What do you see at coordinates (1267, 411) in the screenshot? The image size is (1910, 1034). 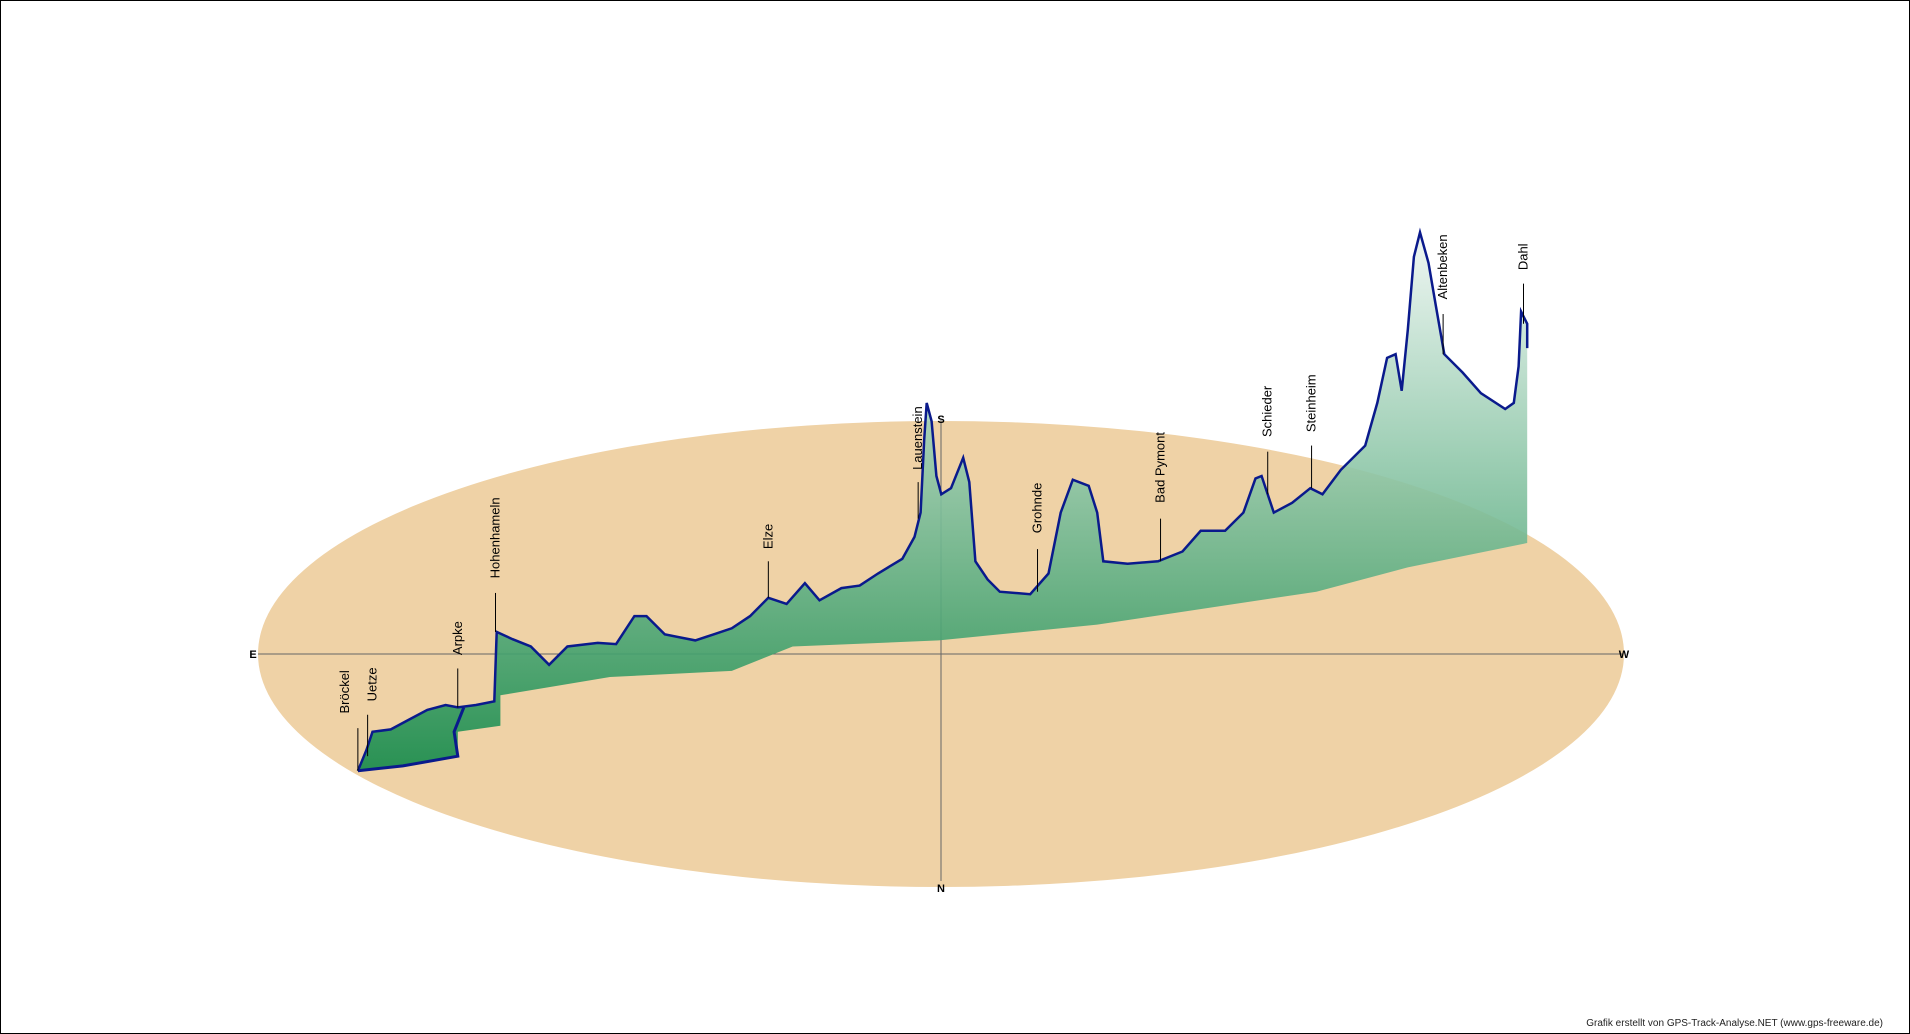 I see `place-label: Schieder` at bounding box center [1267, 411].